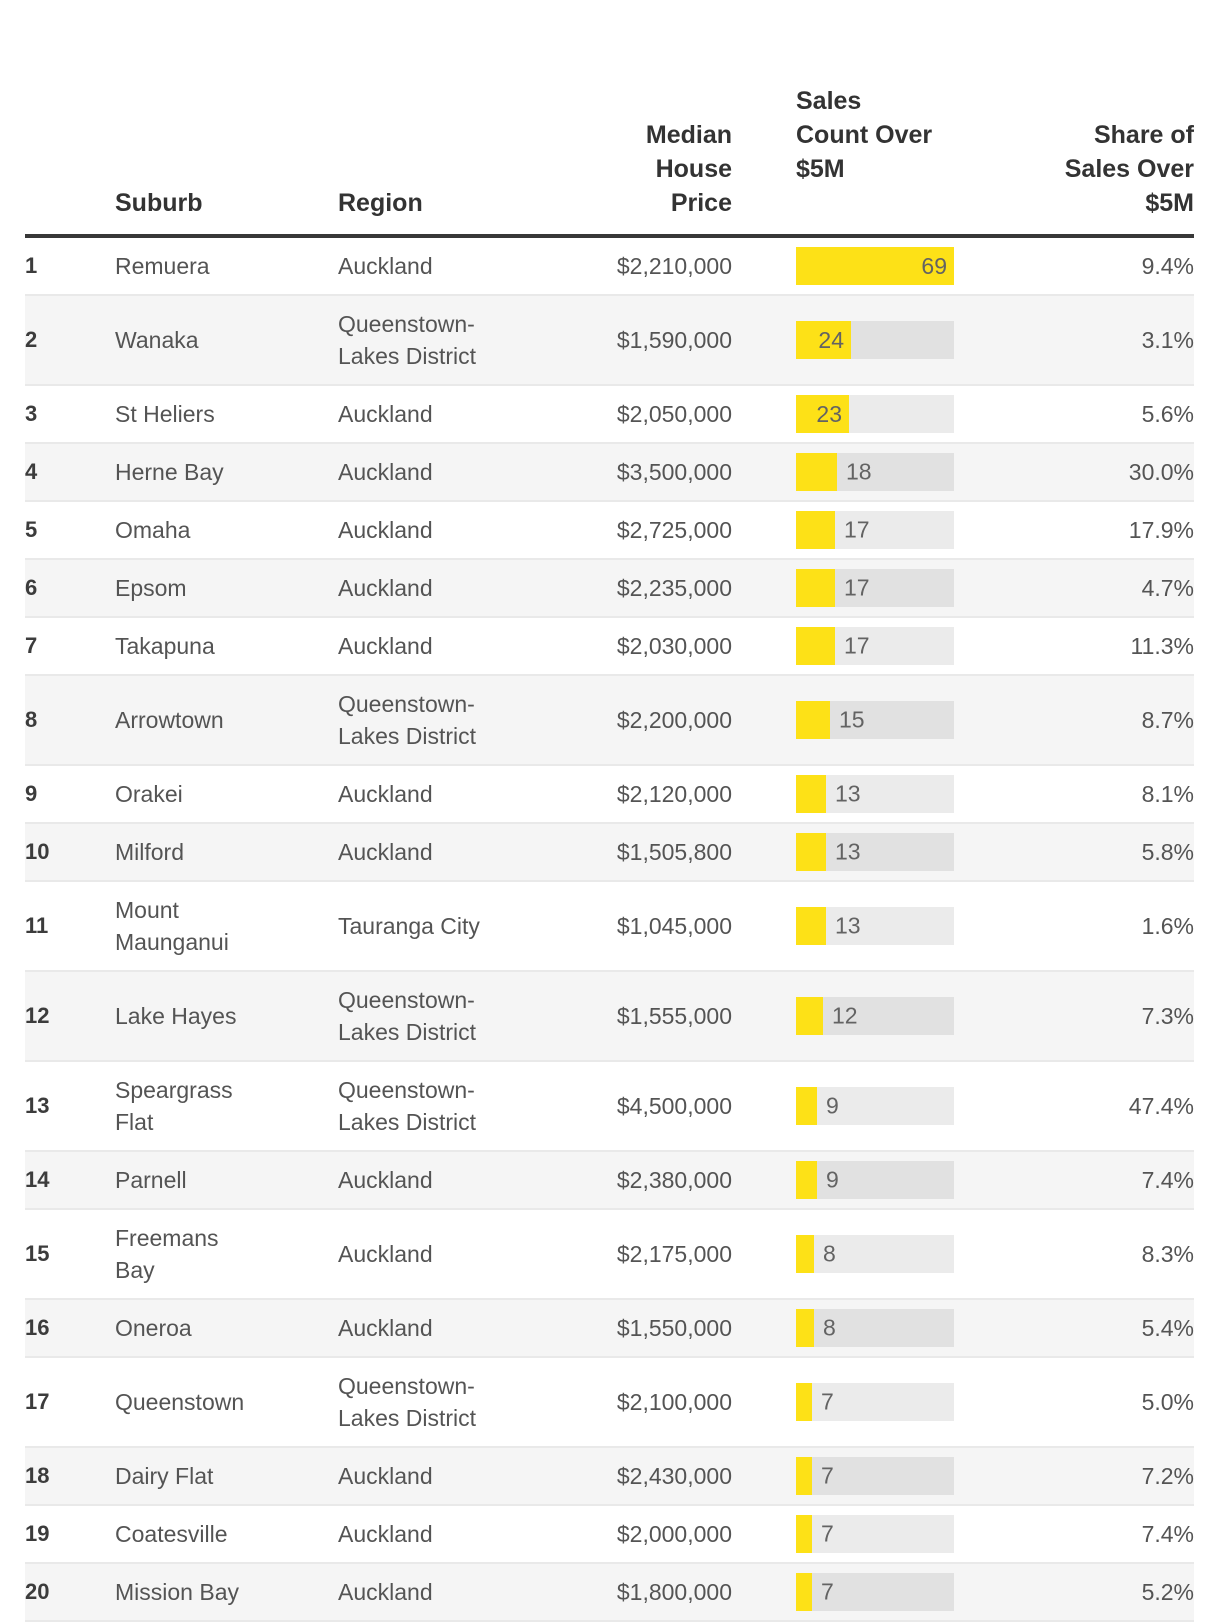 The image size is (1220, 1622). What do you see at coordinates (609, 1327) in the screenshot?
I see `table-row: 16 Oneroa Auckland $1,550,000 8 5.4%` at bounding box center [609, 1327].